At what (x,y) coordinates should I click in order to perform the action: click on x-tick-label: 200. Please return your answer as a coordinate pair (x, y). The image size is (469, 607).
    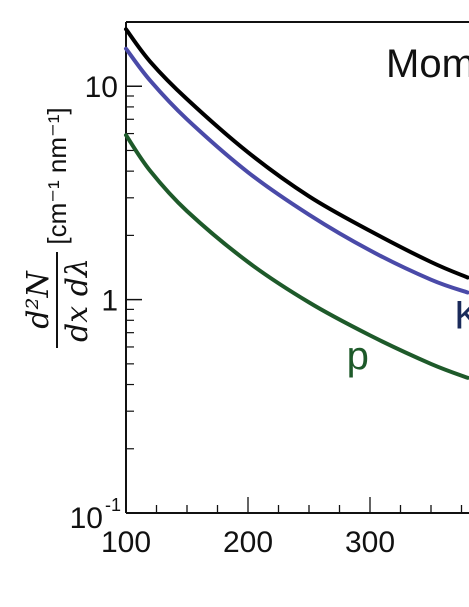
    Looking at the image, I should click on (248, 542).